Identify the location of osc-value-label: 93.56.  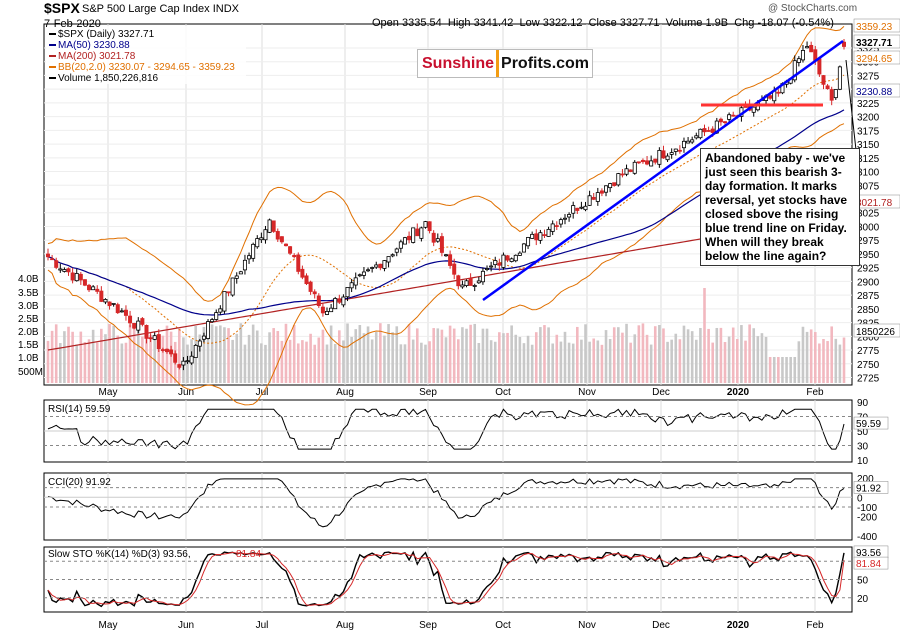
(868, 553).